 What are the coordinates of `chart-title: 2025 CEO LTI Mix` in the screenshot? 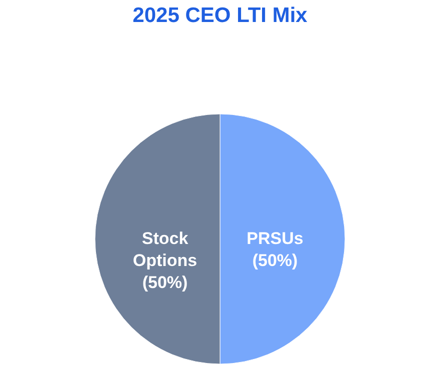 It's located at (220, 15).